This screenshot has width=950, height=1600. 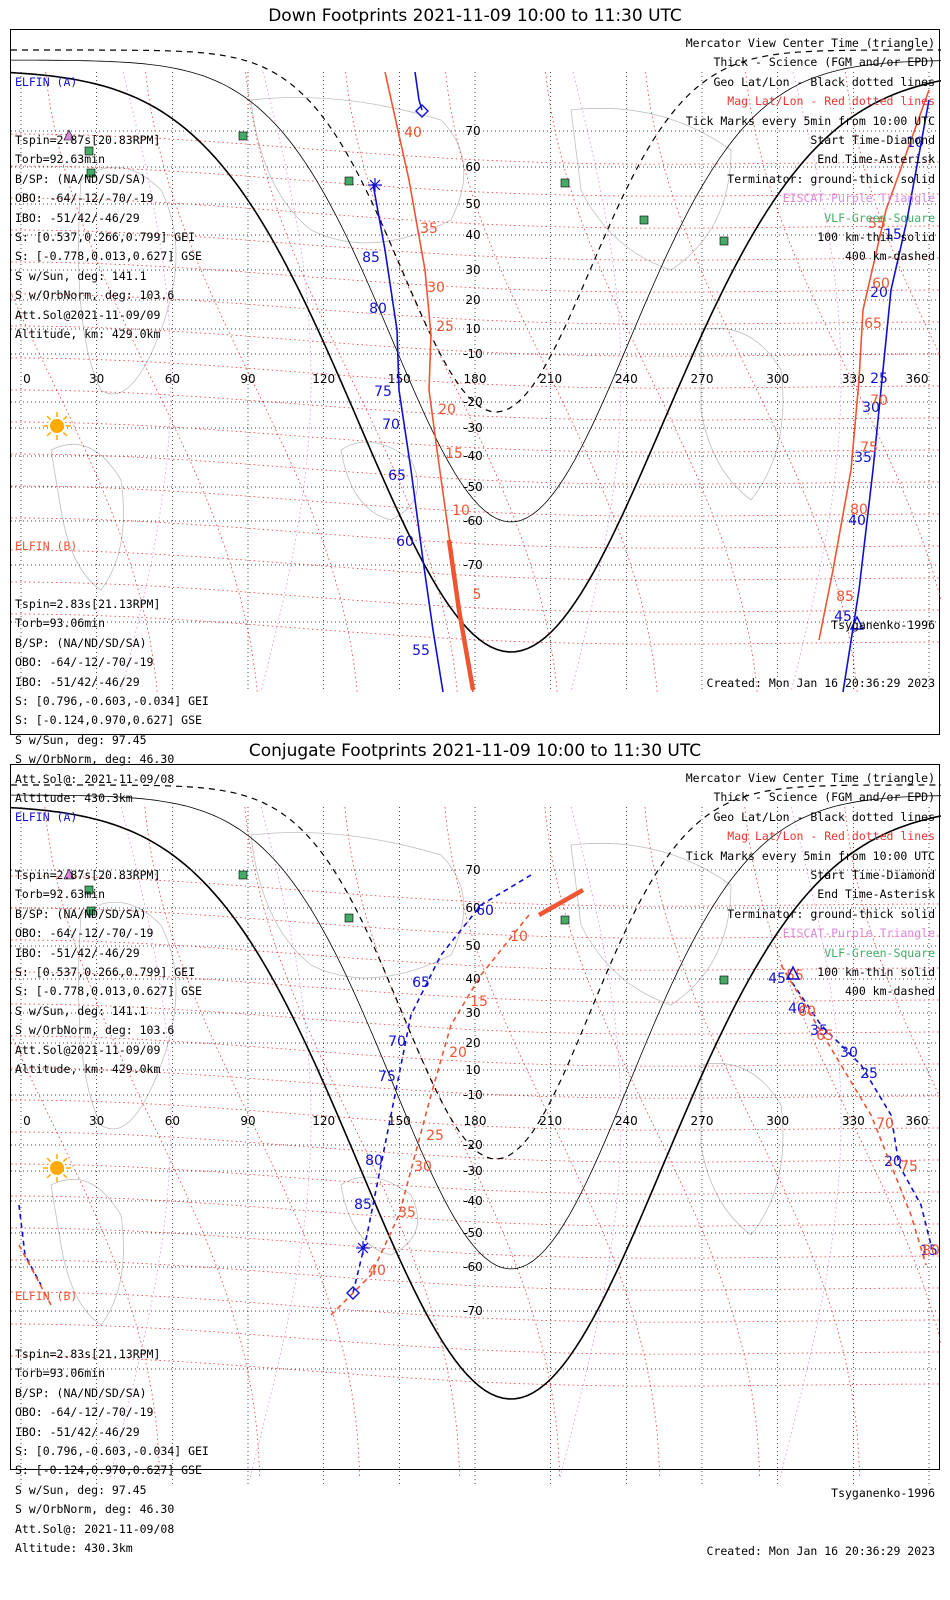 I want to click on lon-tick-label: 270, so click(x=702, y=1121).